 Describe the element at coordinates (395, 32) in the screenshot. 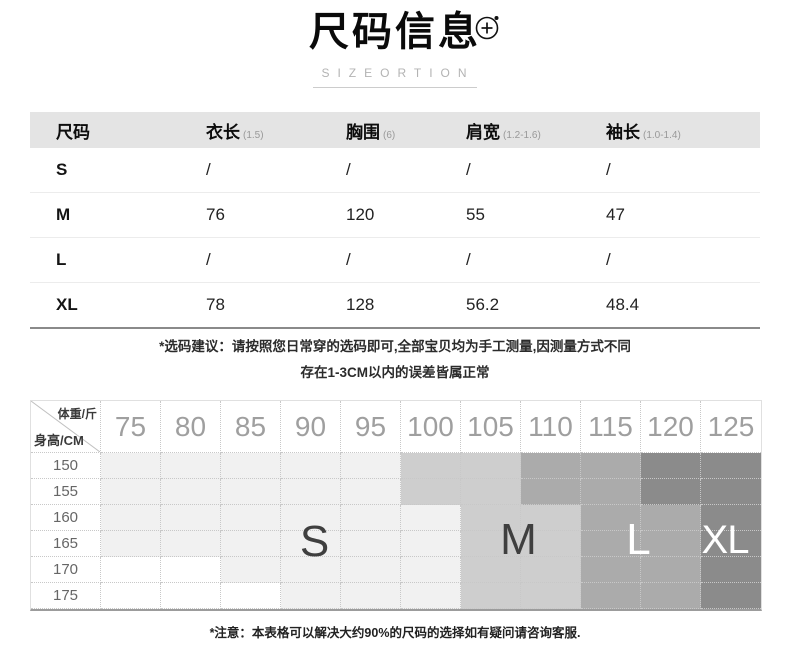

I see `page-title: 尺码信息` at that location.